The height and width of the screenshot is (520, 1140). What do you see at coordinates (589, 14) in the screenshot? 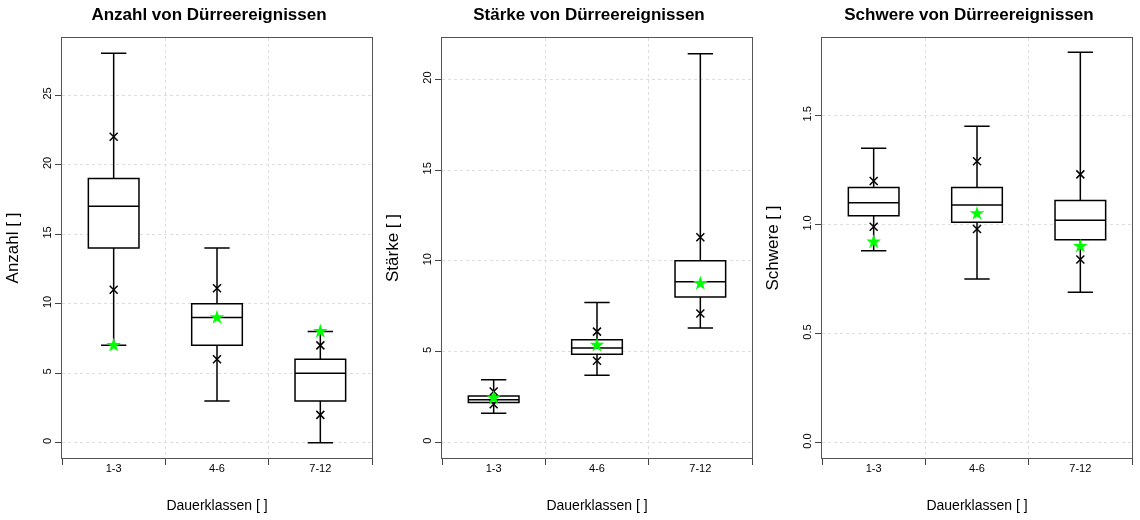
I see `chart-title: Stärke von Dürreereignissen` at bounding box center [589, 14].